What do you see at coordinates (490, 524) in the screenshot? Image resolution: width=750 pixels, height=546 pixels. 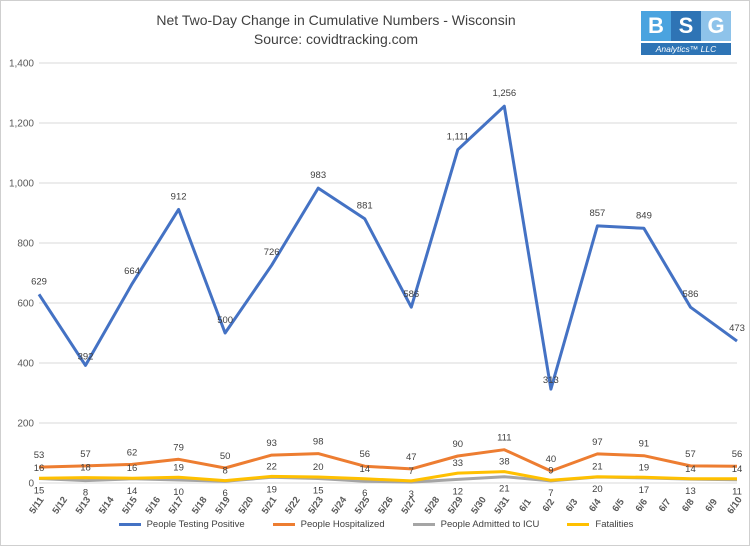 I see `legend-label: People Admitted to ICU` at bounding box center [490, 524].